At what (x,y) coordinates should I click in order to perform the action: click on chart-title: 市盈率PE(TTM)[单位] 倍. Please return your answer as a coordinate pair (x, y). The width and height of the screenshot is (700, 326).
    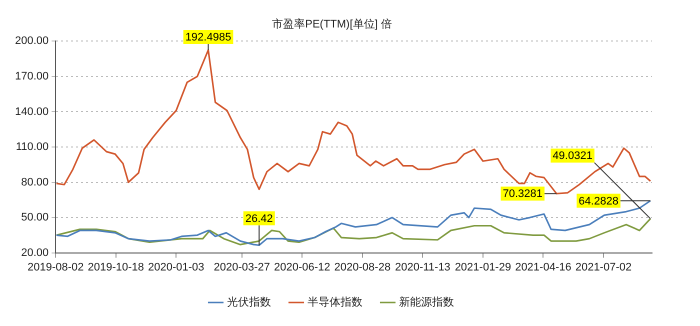
    Looking at the image, I should click on (332, 24).